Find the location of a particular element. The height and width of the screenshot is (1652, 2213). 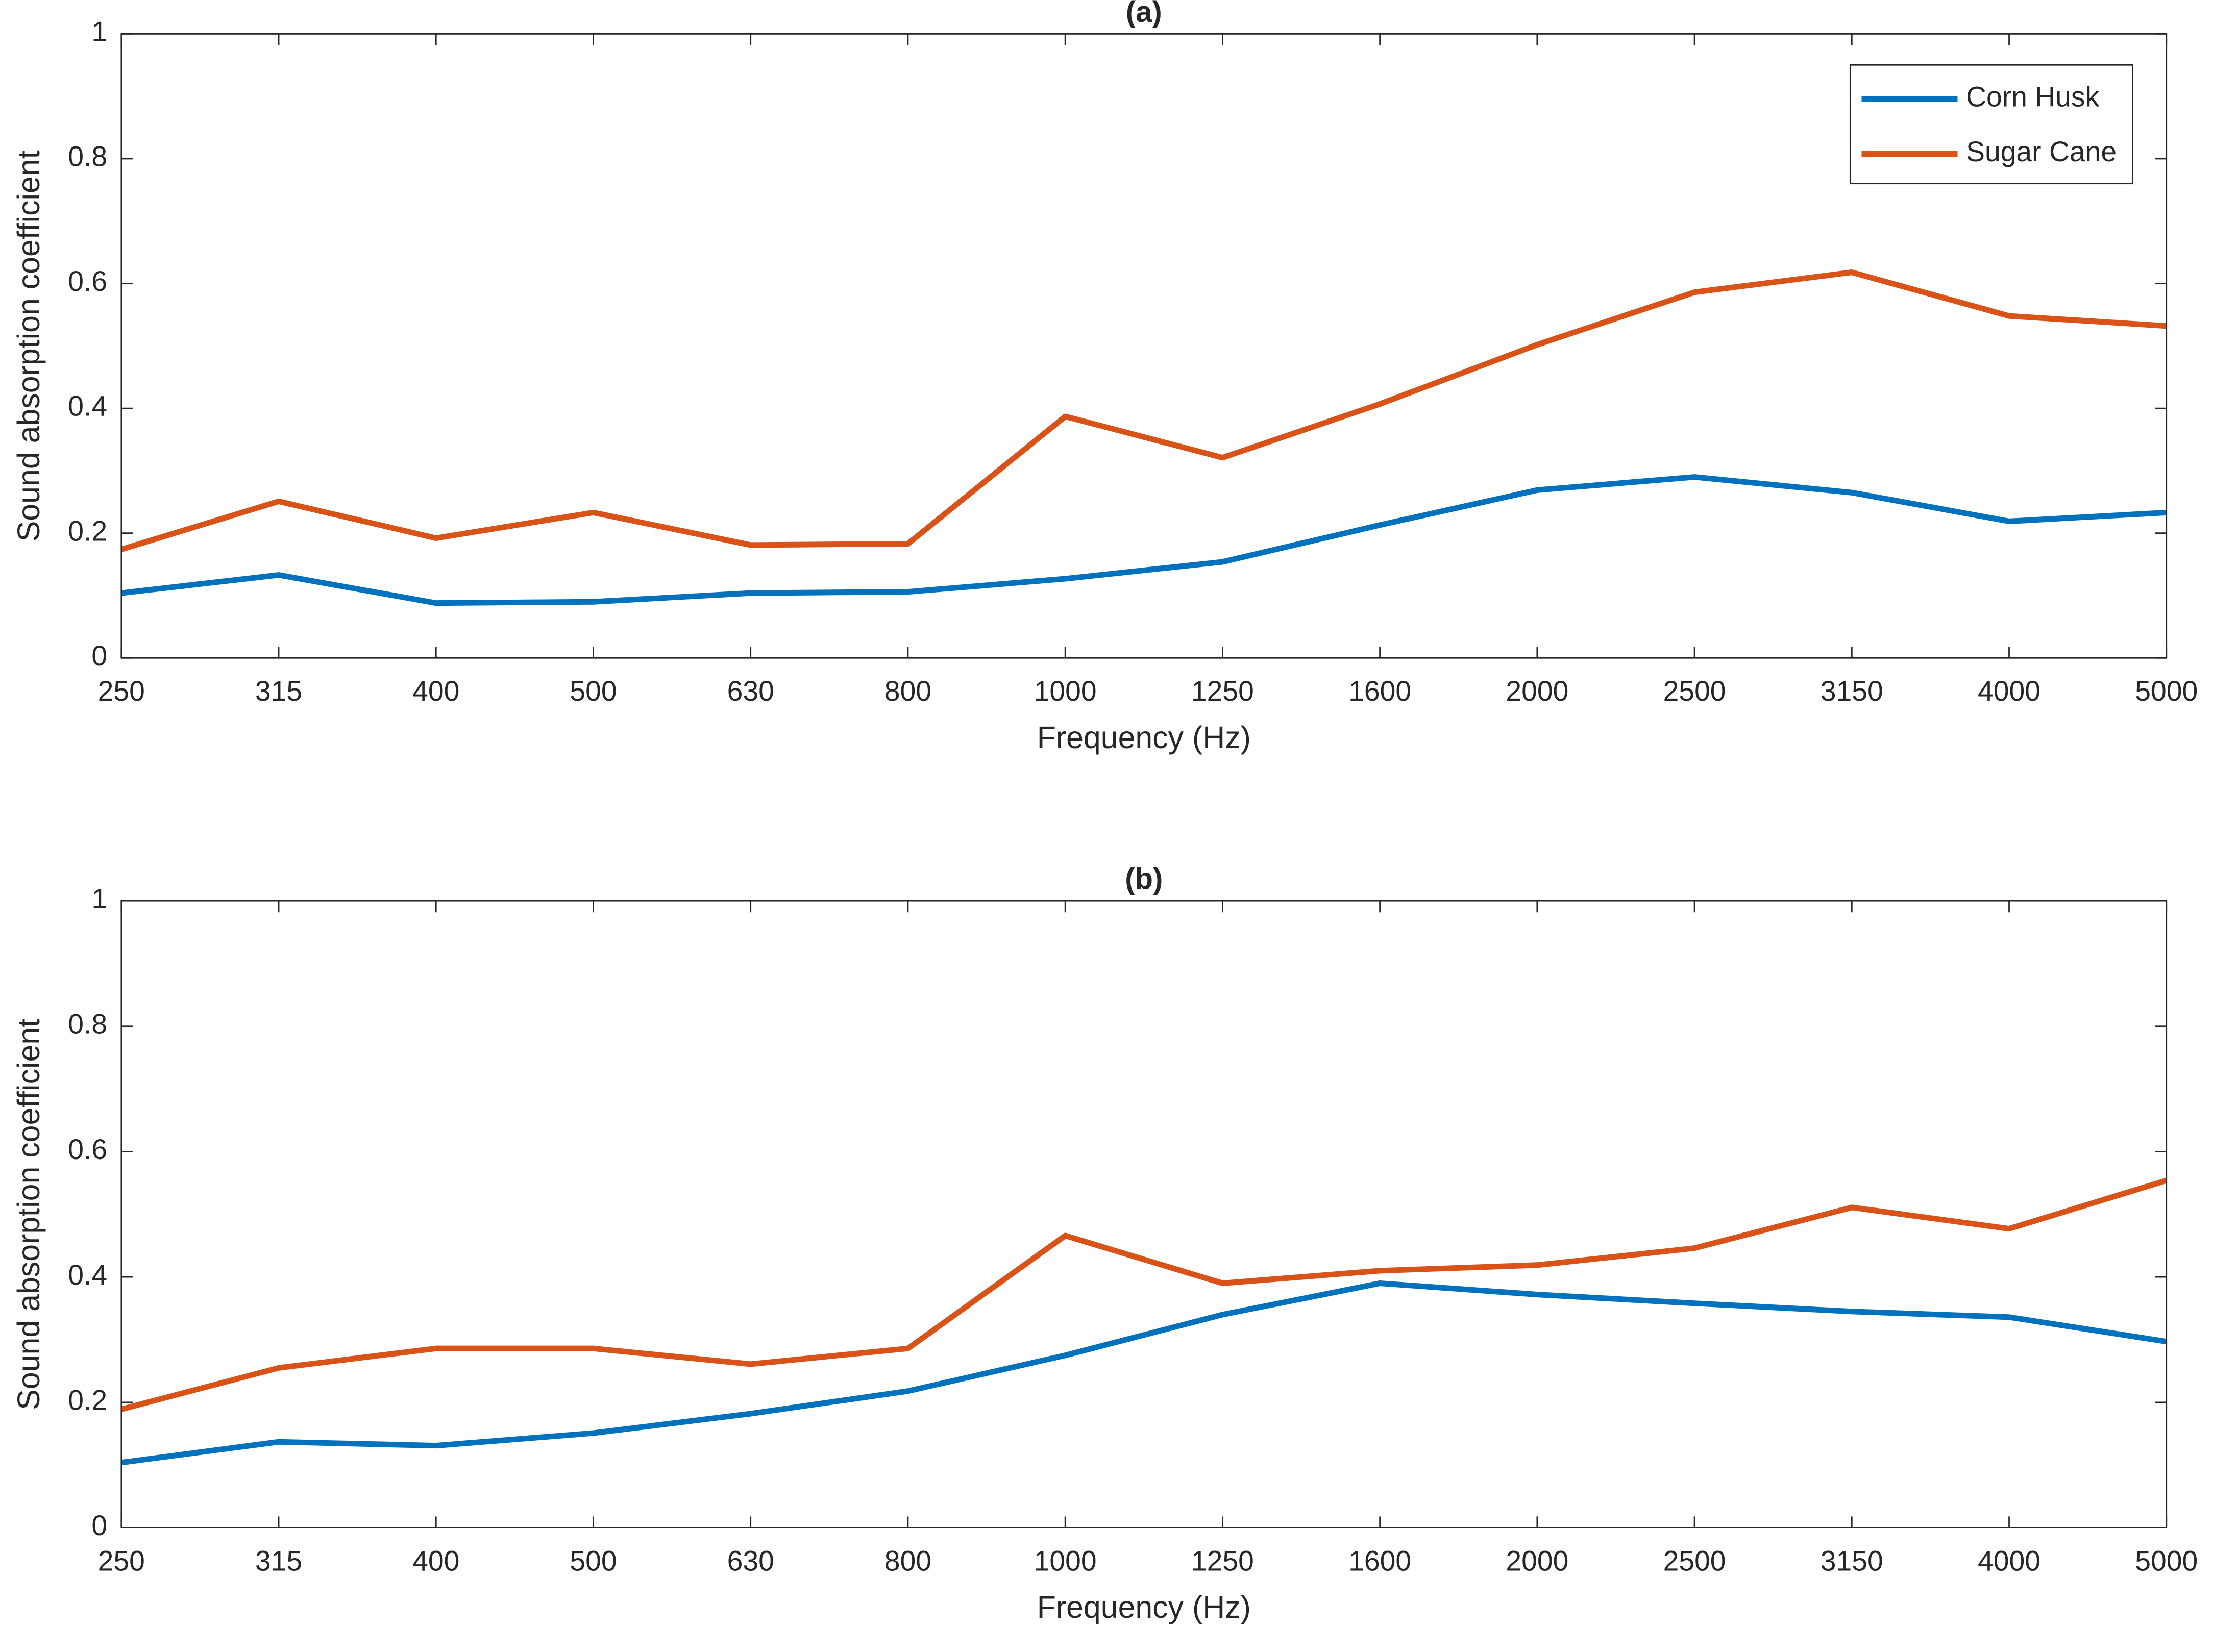

legend-box is located at coordinates (1991, 124).